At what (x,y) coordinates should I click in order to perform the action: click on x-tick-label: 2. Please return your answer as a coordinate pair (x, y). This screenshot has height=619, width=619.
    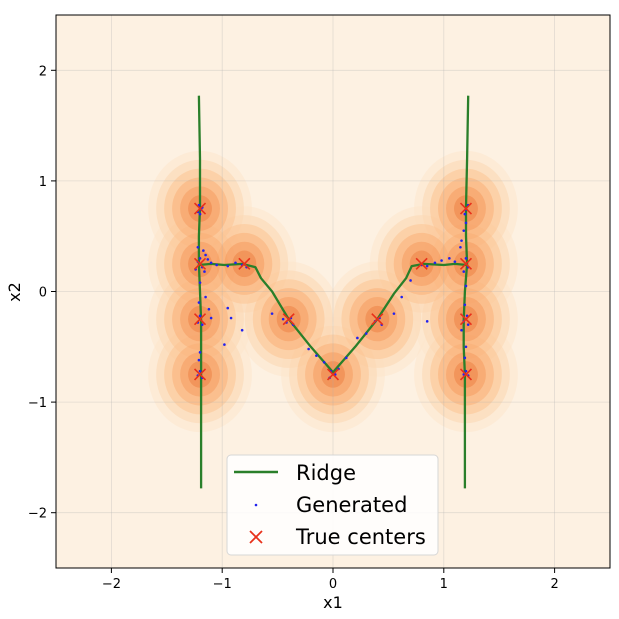
    Looking at the image, I should click on (554, 584).